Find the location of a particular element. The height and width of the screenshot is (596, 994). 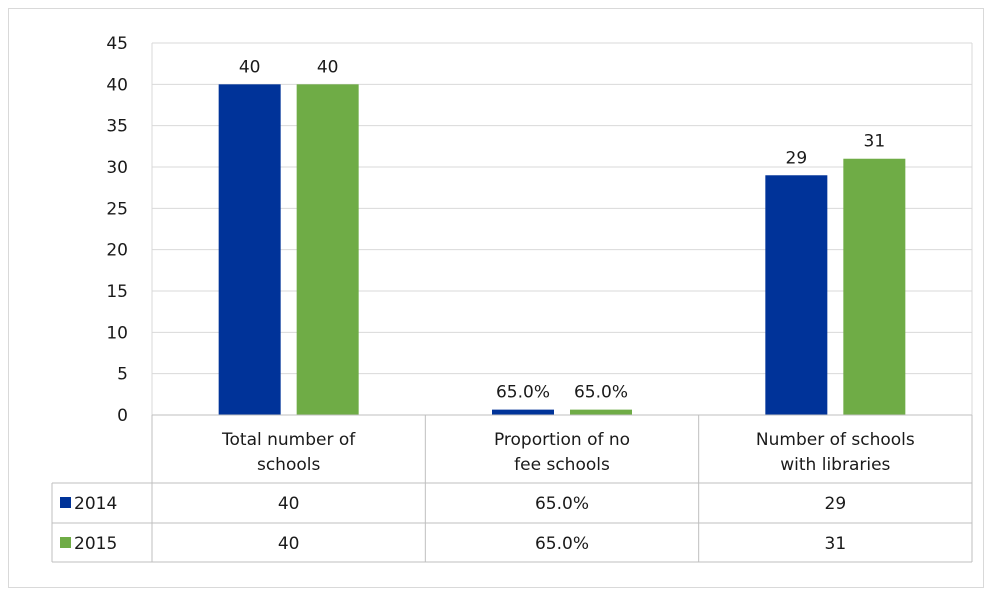

y-tick-label: 20 is located at coordinates (117, 251).